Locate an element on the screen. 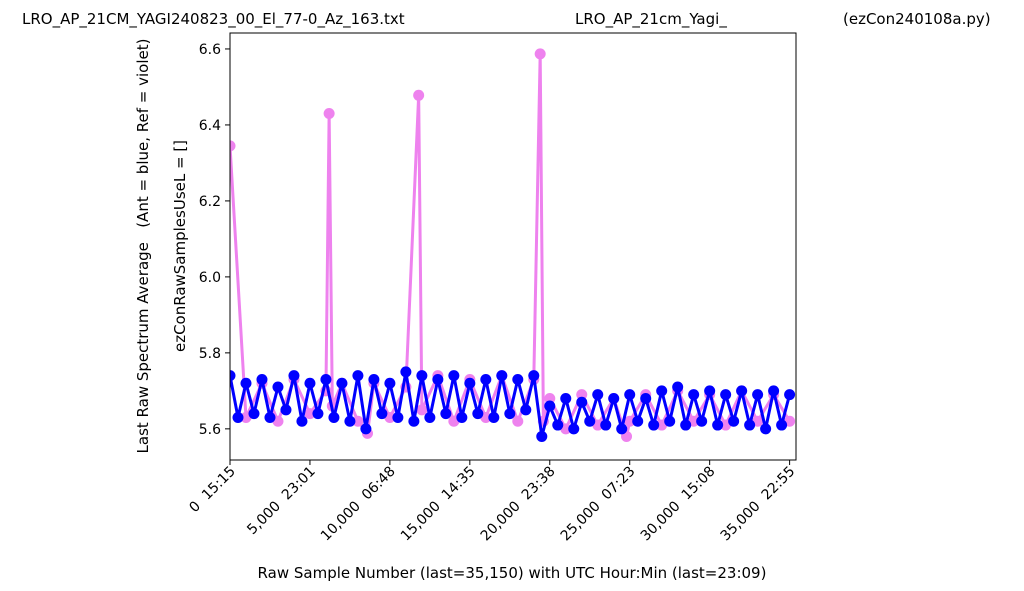  y-tick-label: 6.4 is located at coordinates (210, 126).